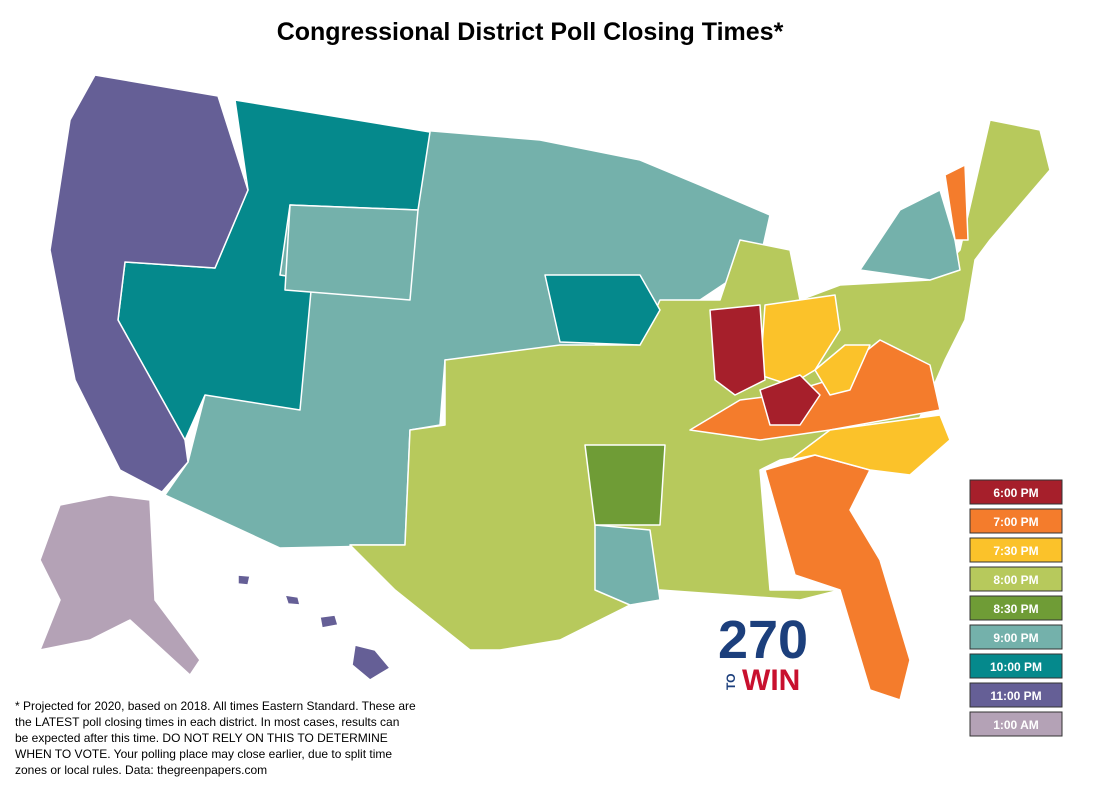 The image size is (1100, 790). I want to click on logo: 270 TO WIN, so click(763, 653).